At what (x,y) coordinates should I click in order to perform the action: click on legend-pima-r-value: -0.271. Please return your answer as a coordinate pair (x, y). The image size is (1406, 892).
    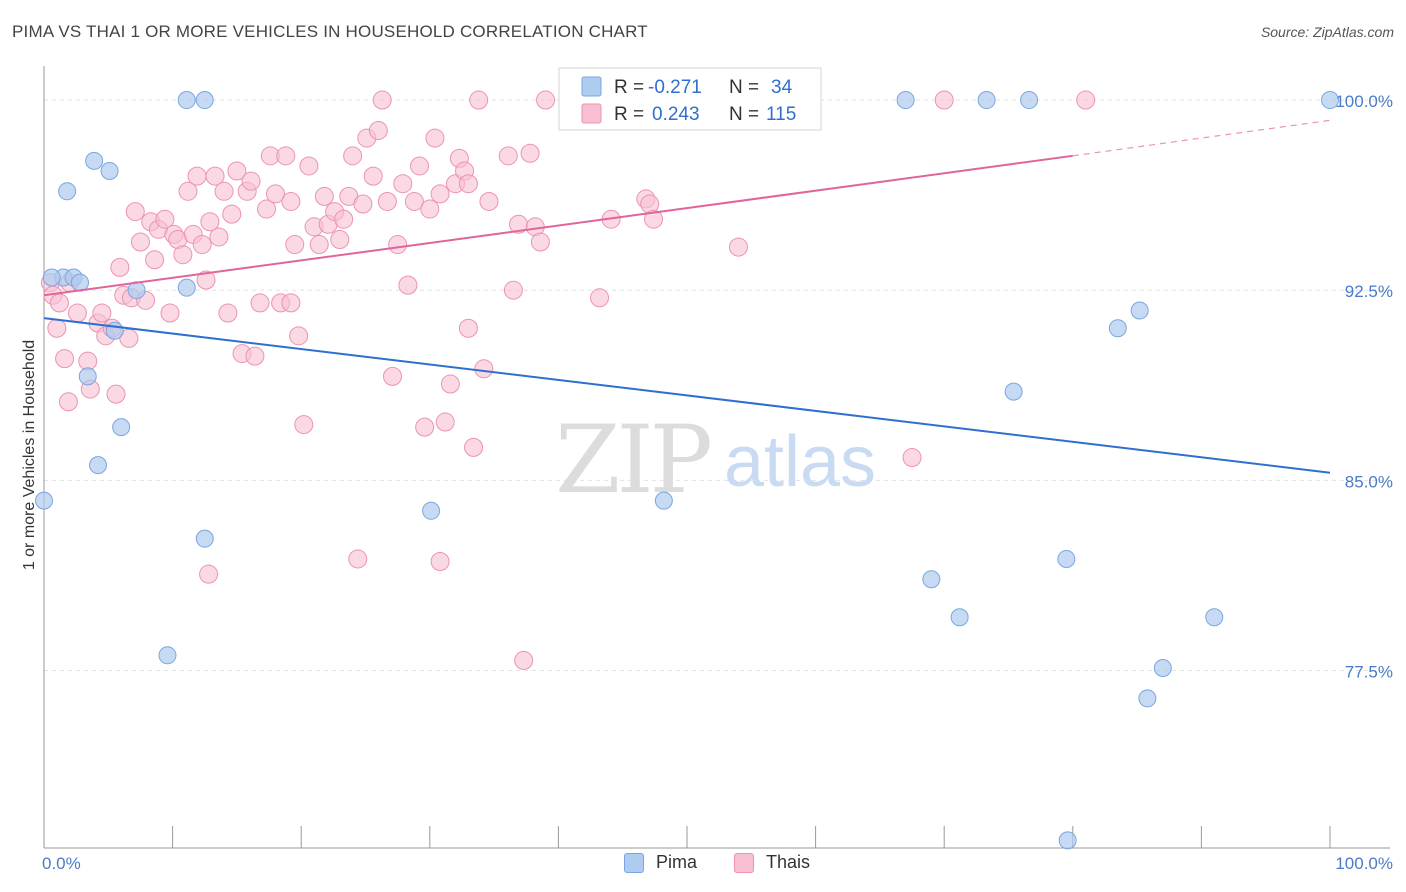
    Looking at the image, I should click on (675, 87).